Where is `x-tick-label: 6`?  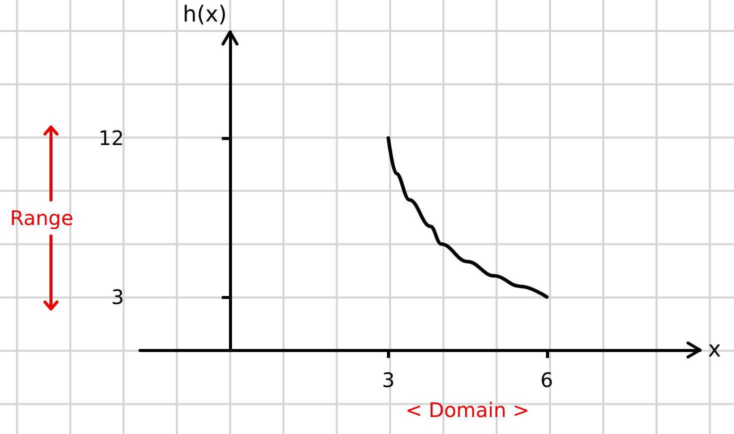
x-tick-label: 6 is located at coordinates (547, 380).